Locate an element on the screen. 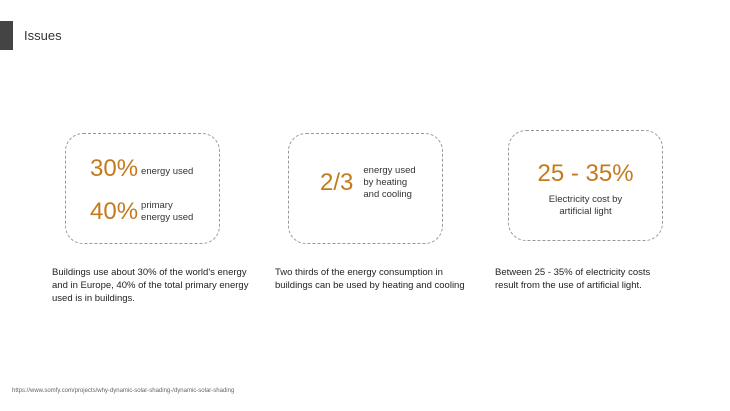  stat-label: Electricity cost by artificial light is located at coordinates (585, 205).